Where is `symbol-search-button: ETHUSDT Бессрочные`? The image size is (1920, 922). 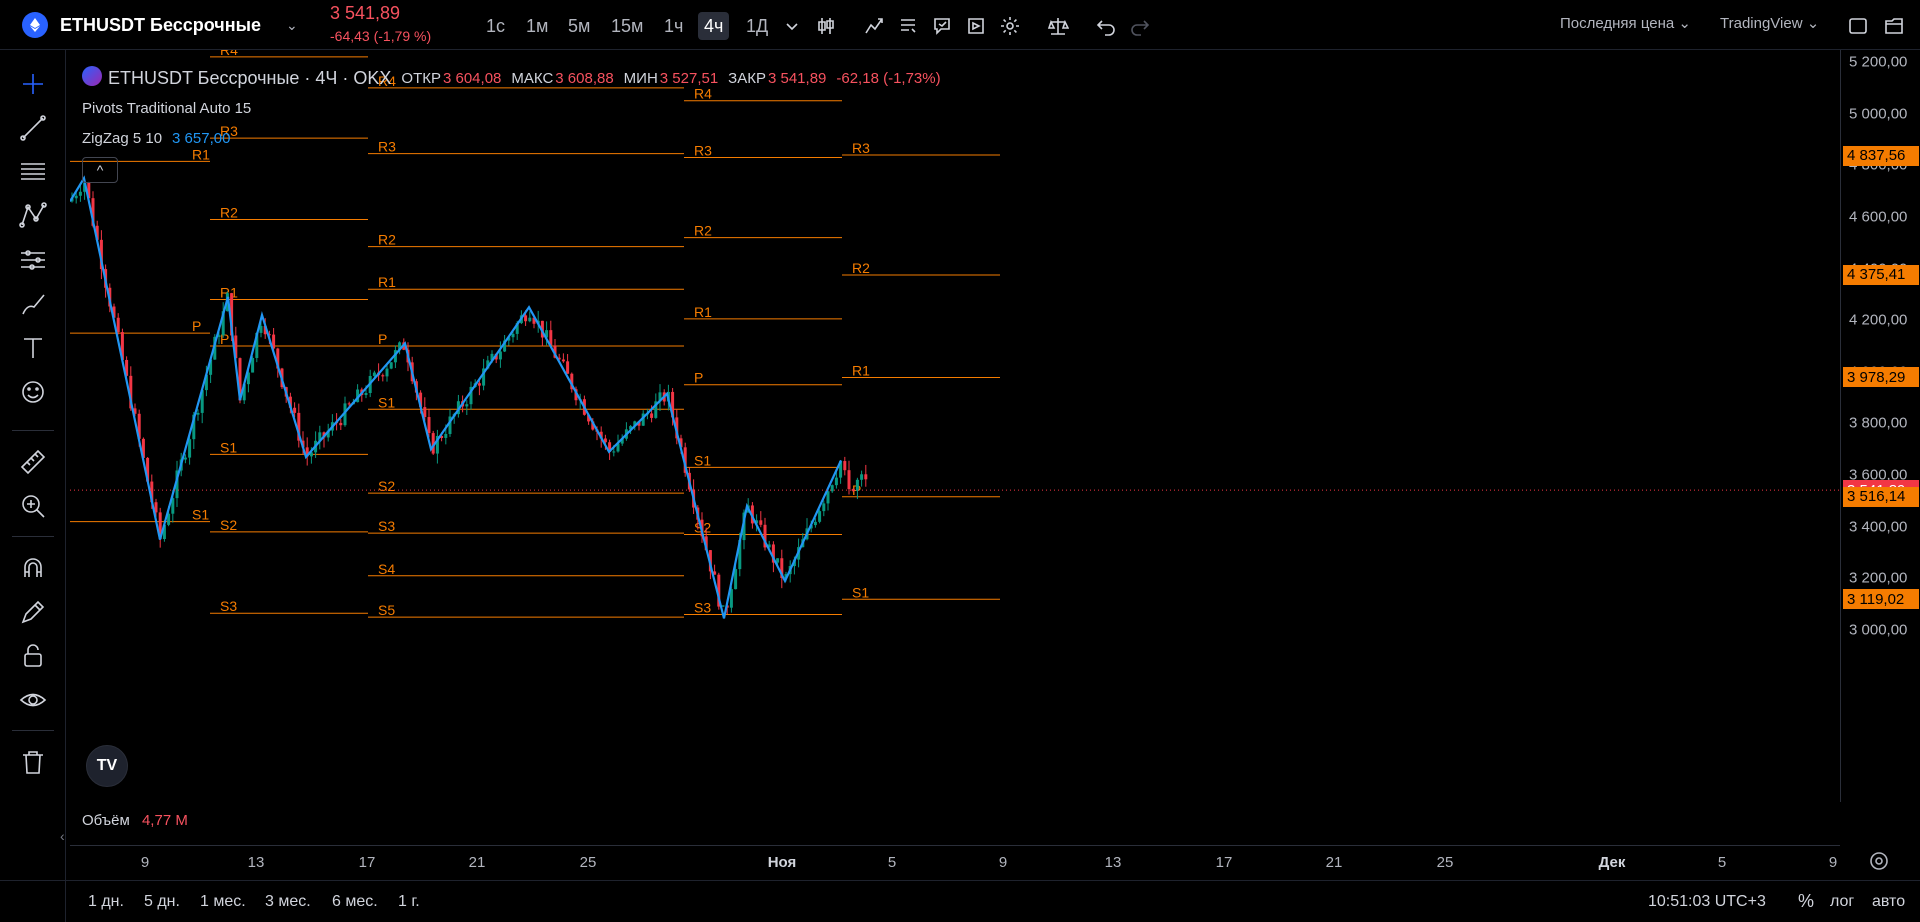 symbol-search-button: ETHUSDT Бессрочные is located at coordinates (160, 24).